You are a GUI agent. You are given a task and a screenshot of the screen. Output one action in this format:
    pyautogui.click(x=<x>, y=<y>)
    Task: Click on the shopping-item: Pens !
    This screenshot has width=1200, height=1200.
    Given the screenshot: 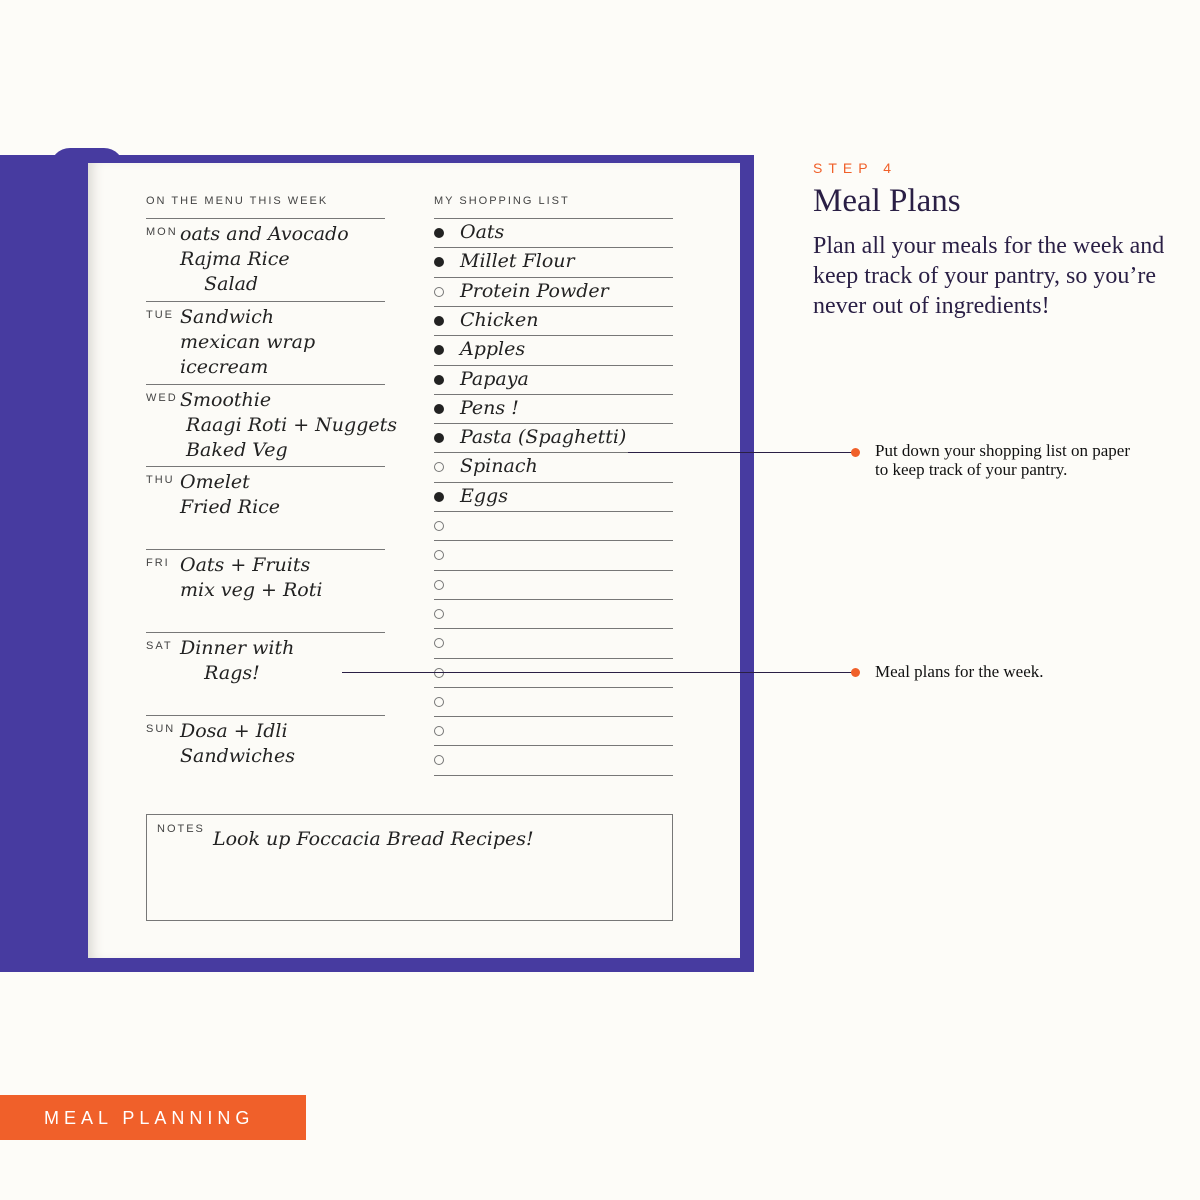 What is the action you would take?
    pyautogui.click(x=489, y=407)
    